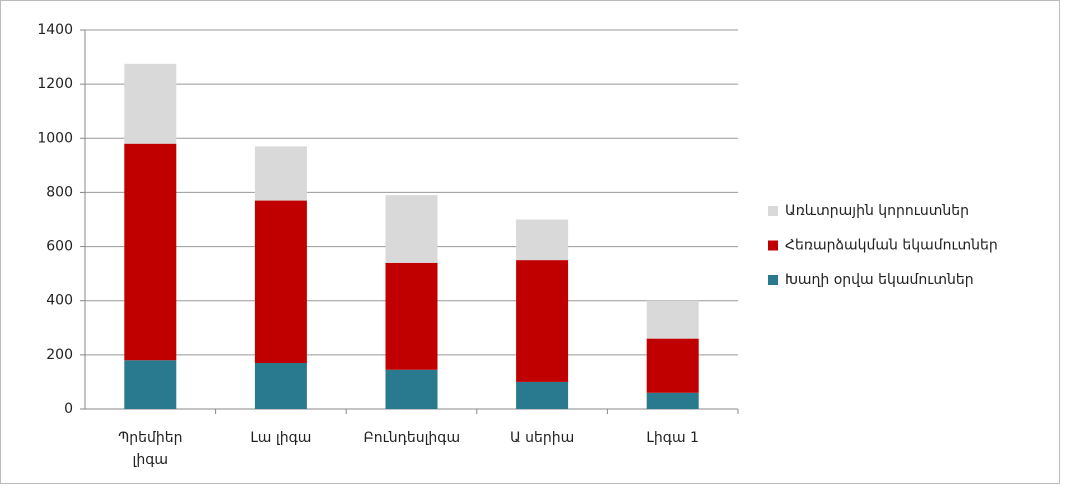 Image resolution: width=1067 pixels, height=491 pixels. What do you see at coordinates (877, 211) in the screenshot?
I see `legend-label: Առևտրային կորուստներ` at bounding box center [877, 211].